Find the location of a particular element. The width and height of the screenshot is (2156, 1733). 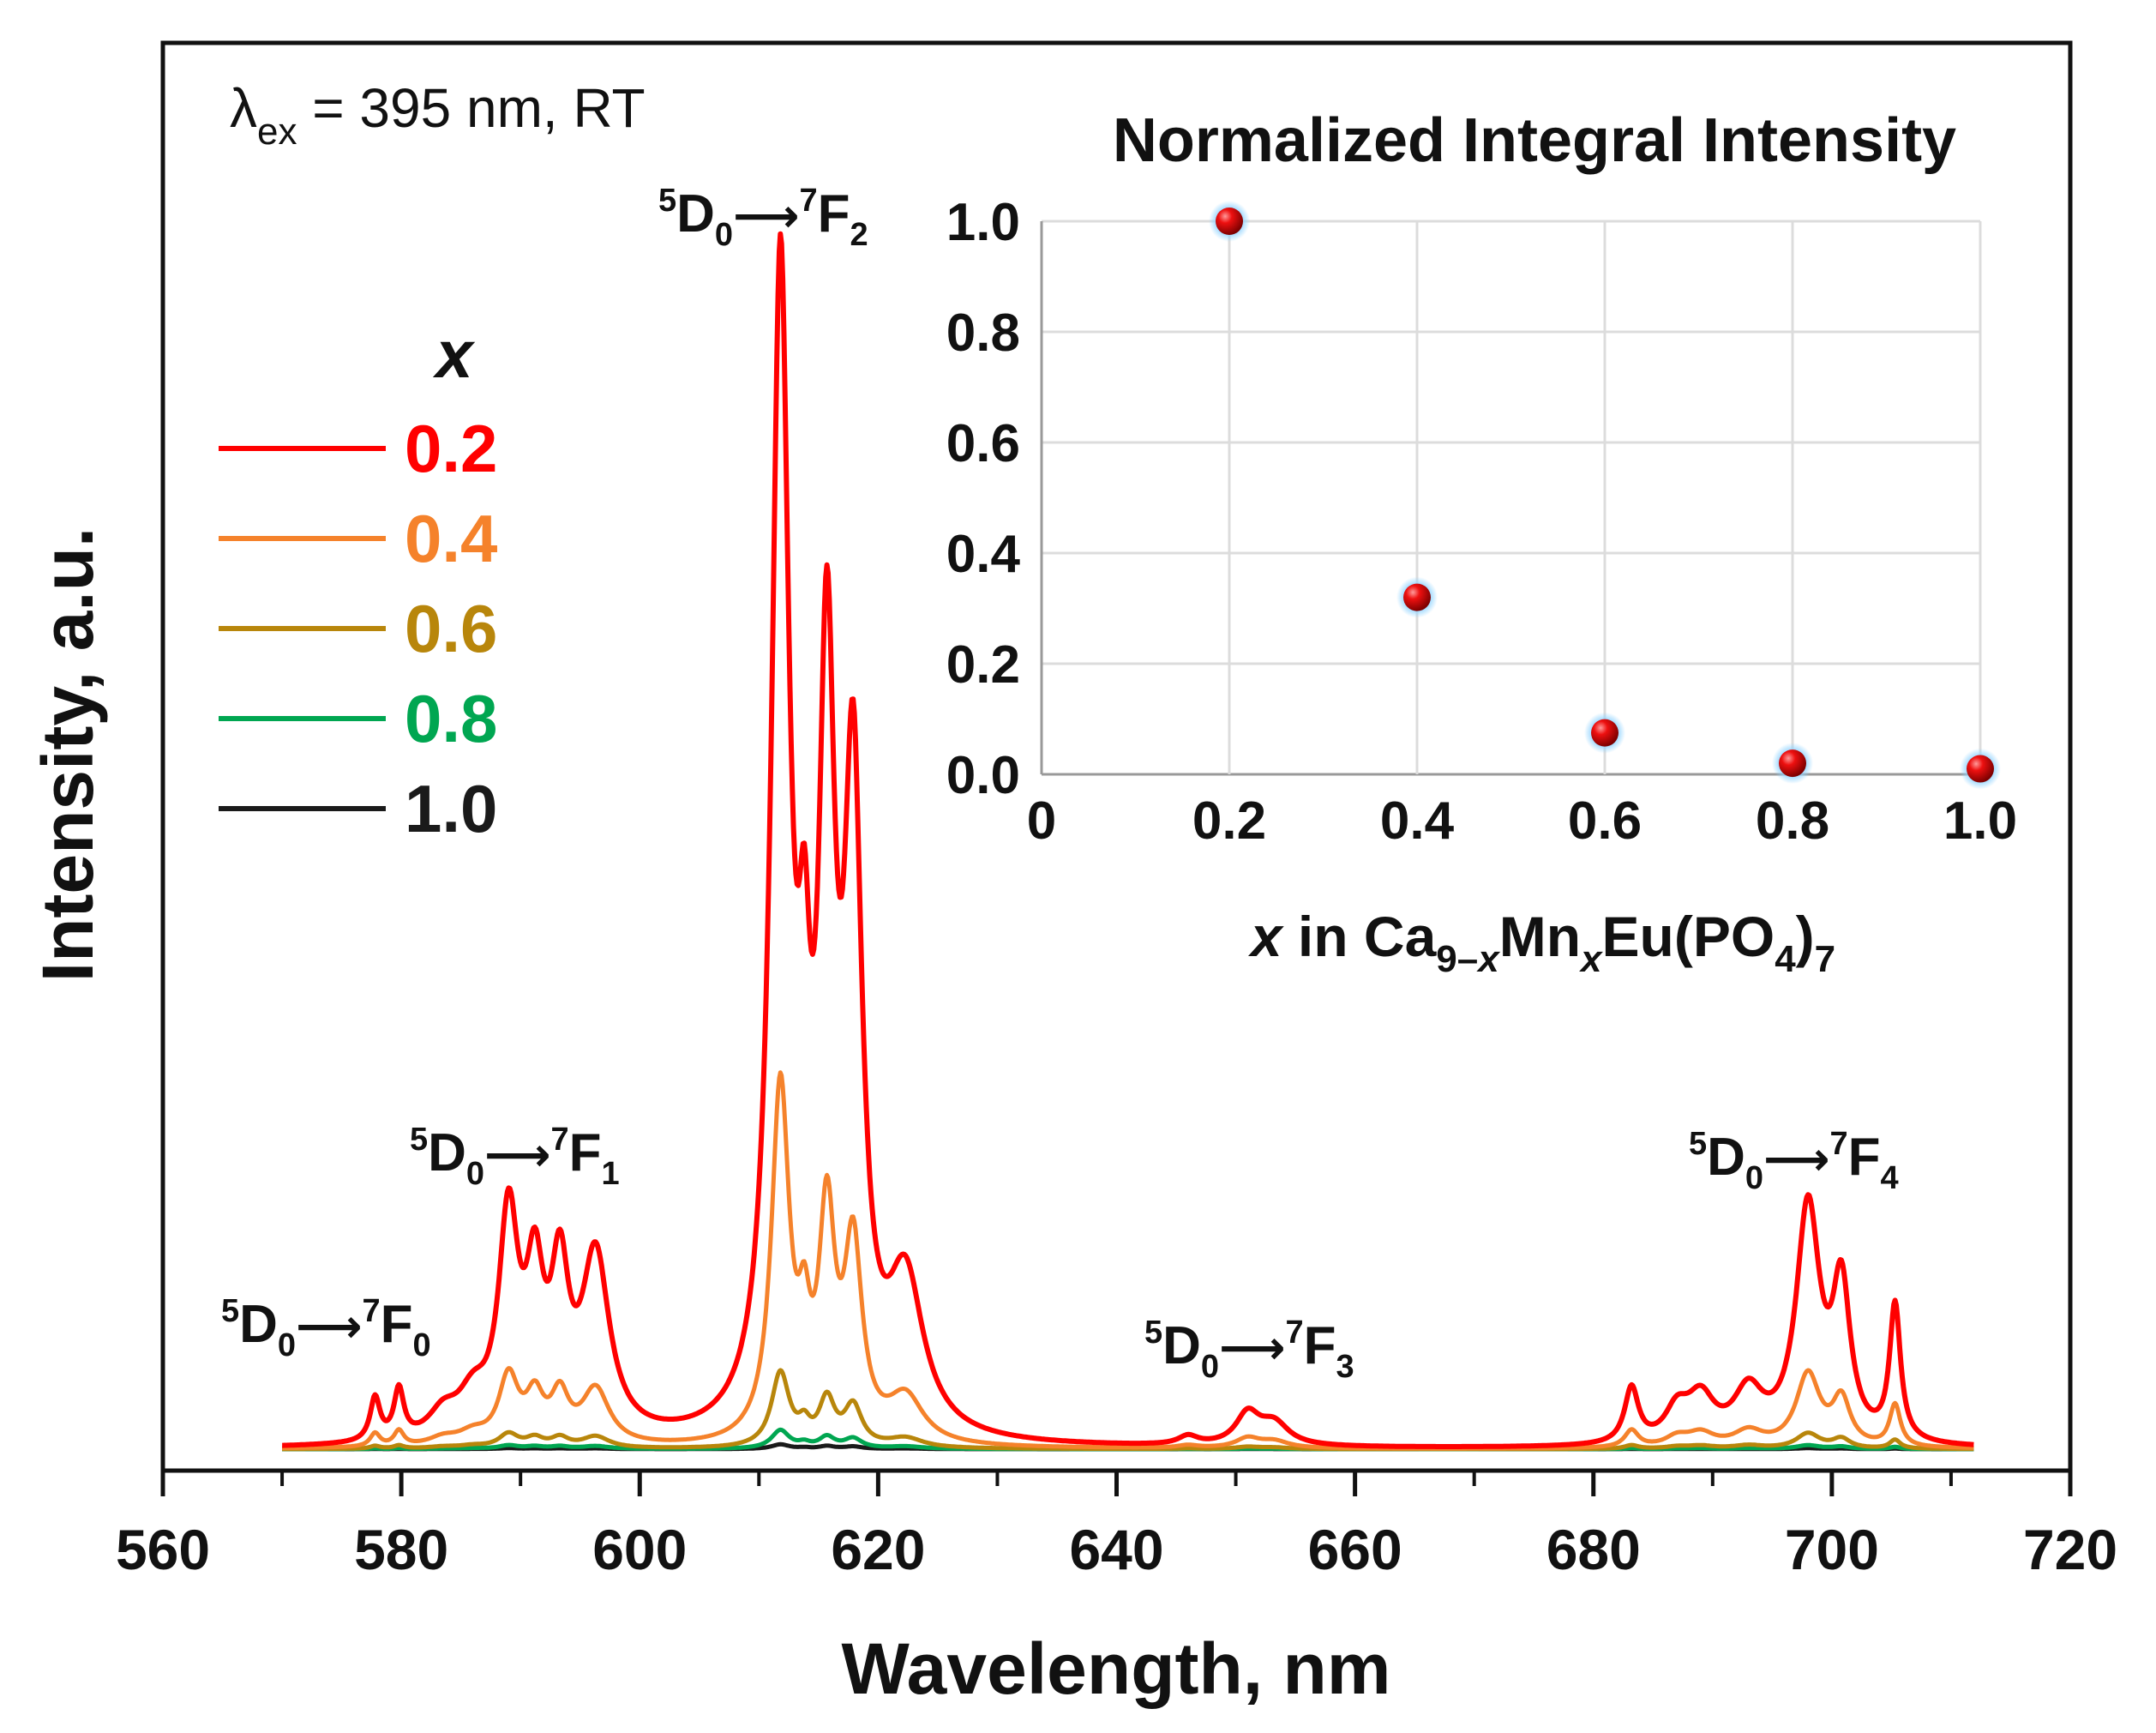

inset-points is located at coordinates (1605, 495).